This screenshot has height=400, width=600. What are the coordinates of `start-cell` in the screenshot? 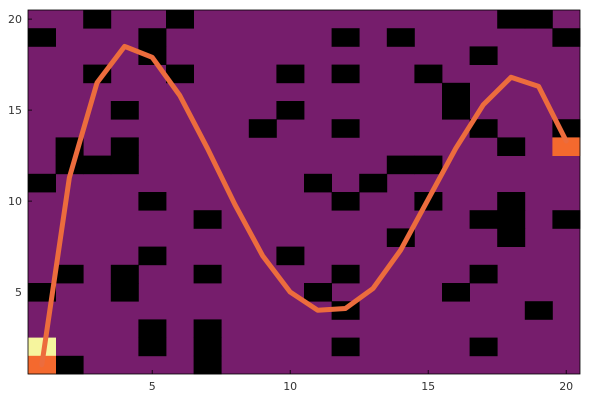 It's located at (566, 146).